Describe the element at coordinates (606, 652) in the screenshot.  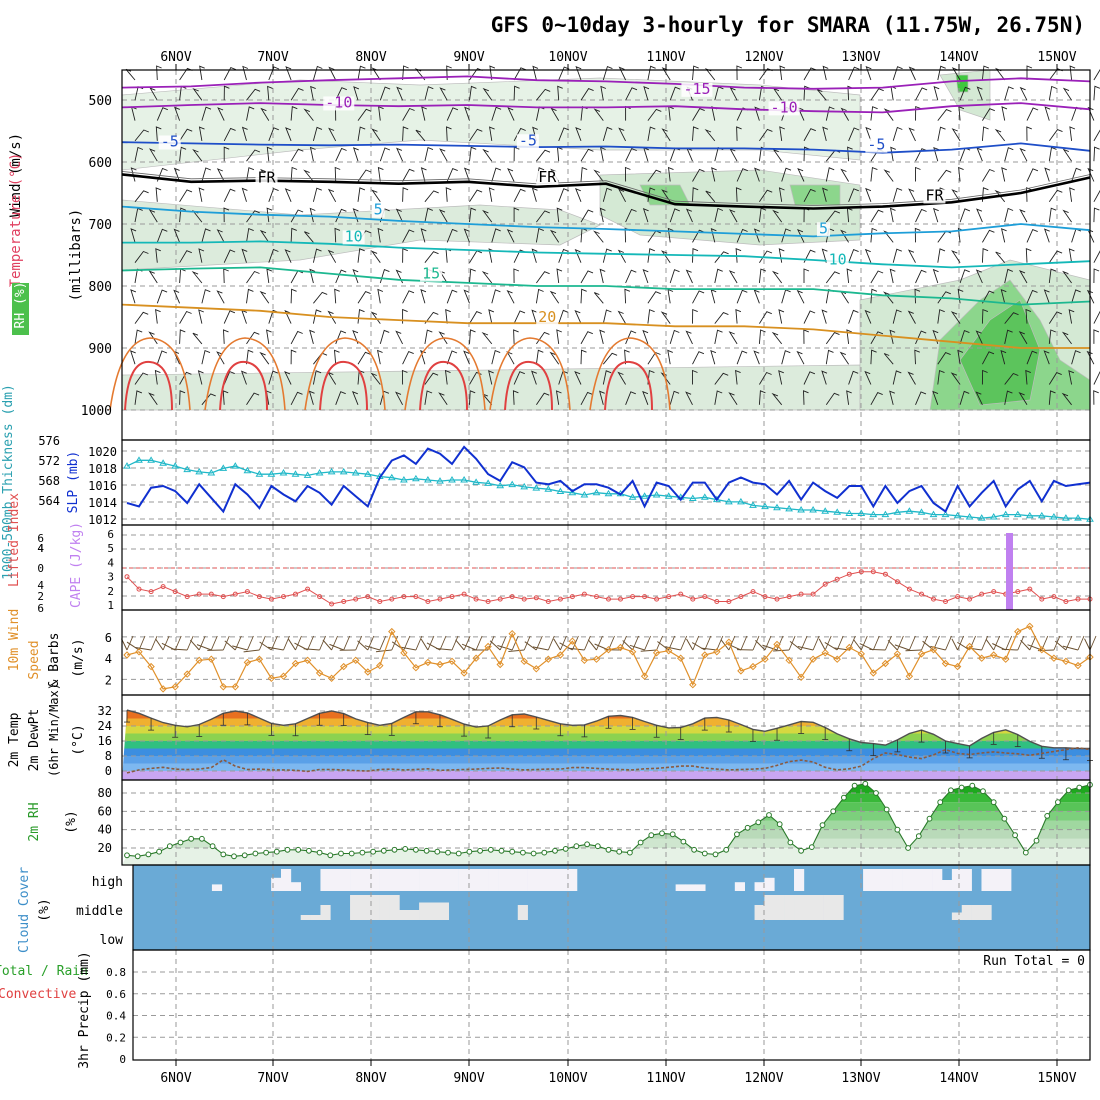
I see `panel-frame` at that location.